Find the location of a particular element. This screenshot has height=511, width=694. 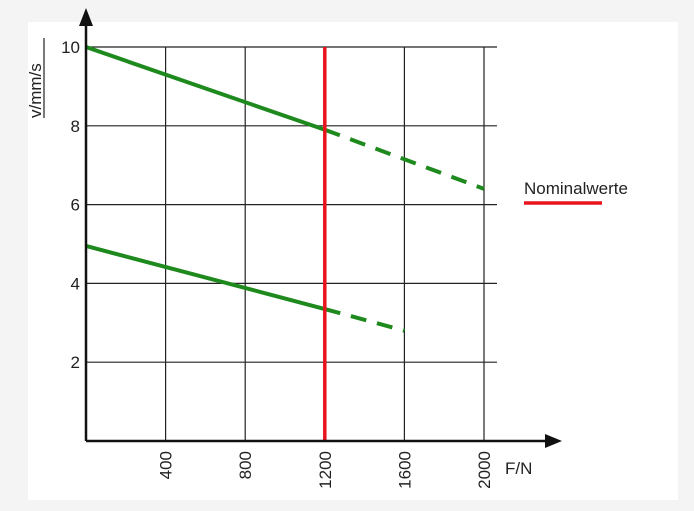

legend-label-nominalwerte: Nominalwerte is located at coordinates (576, 188).